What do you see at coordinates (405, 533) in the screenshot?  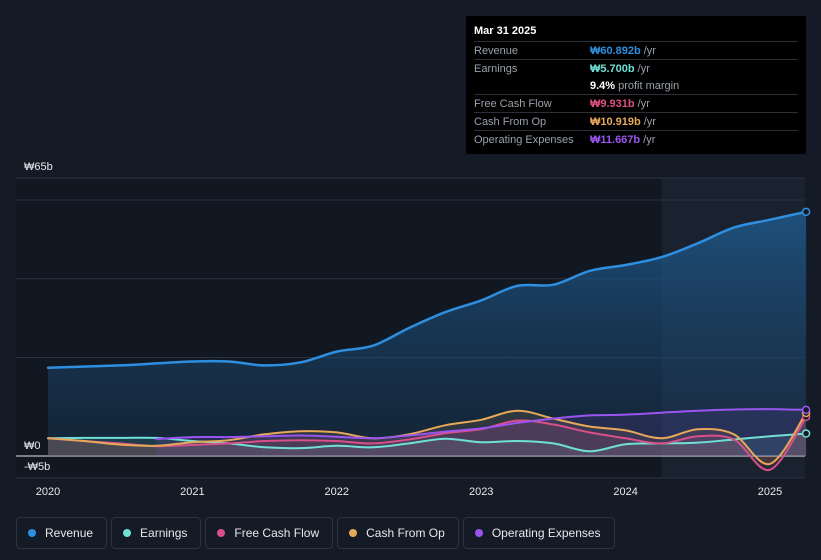 I see `legend-label: Cash From Op` at bounding box center [405, 533].